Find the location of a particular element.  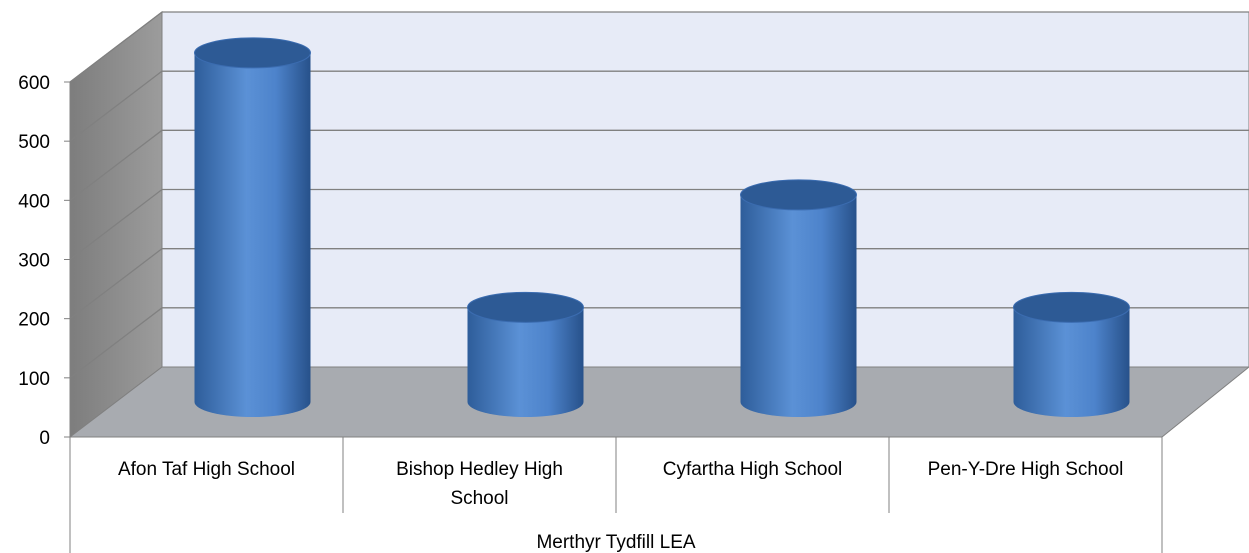

y-tick-label: 300 is located at coordinates (34, 261).